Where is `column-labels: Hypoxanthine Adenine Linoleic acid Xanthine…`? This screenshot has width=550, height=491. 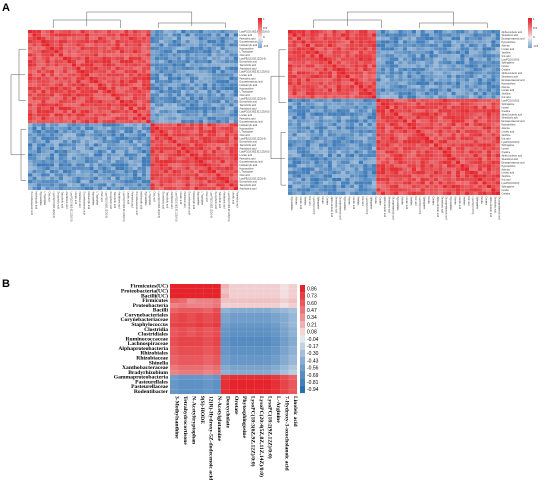 column-labels: Hypoxanthine Adenine Linoleic acid Xanthine… is located at coordinates (395, 209).